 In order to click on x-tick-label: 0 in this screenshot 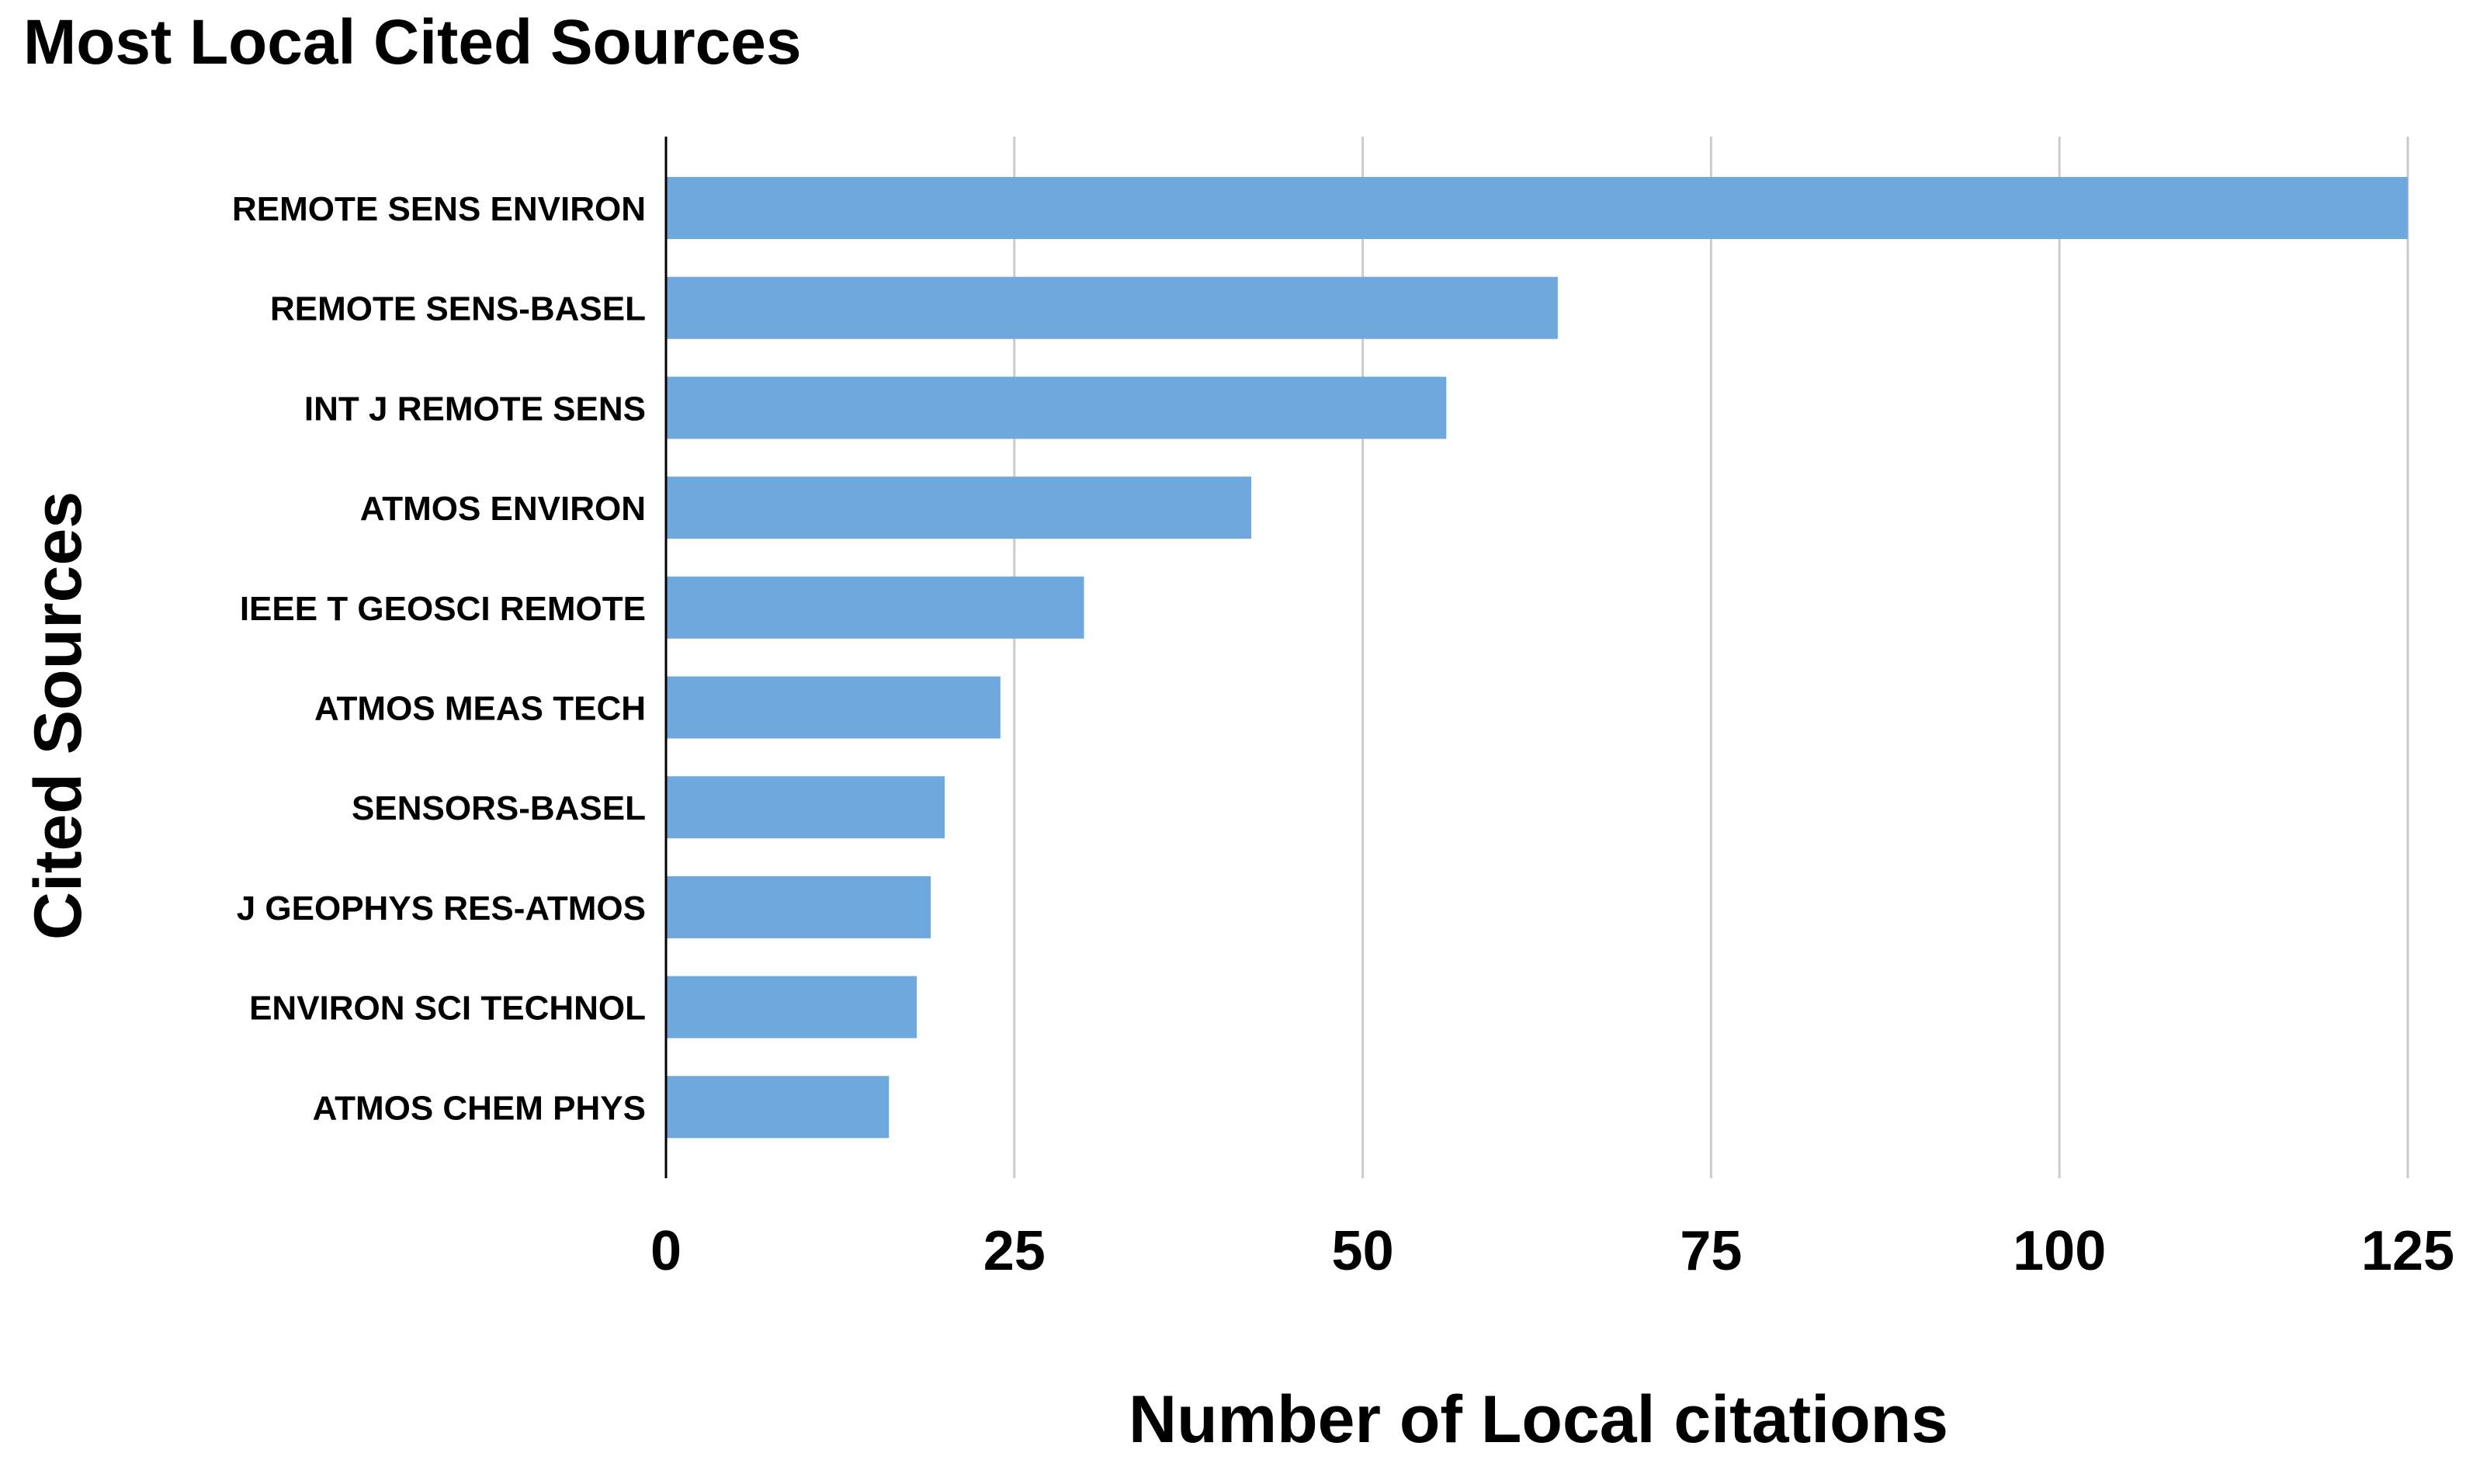, I will do `click(666, 1251)`.